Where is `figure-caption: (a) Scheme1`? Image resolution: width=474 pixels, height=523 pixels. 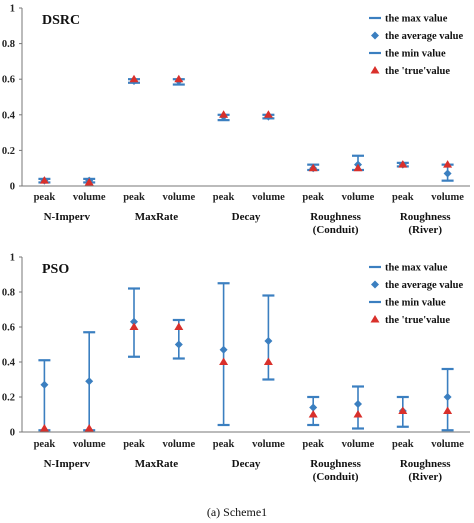 figure-caption: (a) Scheme1 is located at coordinates (237, 512).